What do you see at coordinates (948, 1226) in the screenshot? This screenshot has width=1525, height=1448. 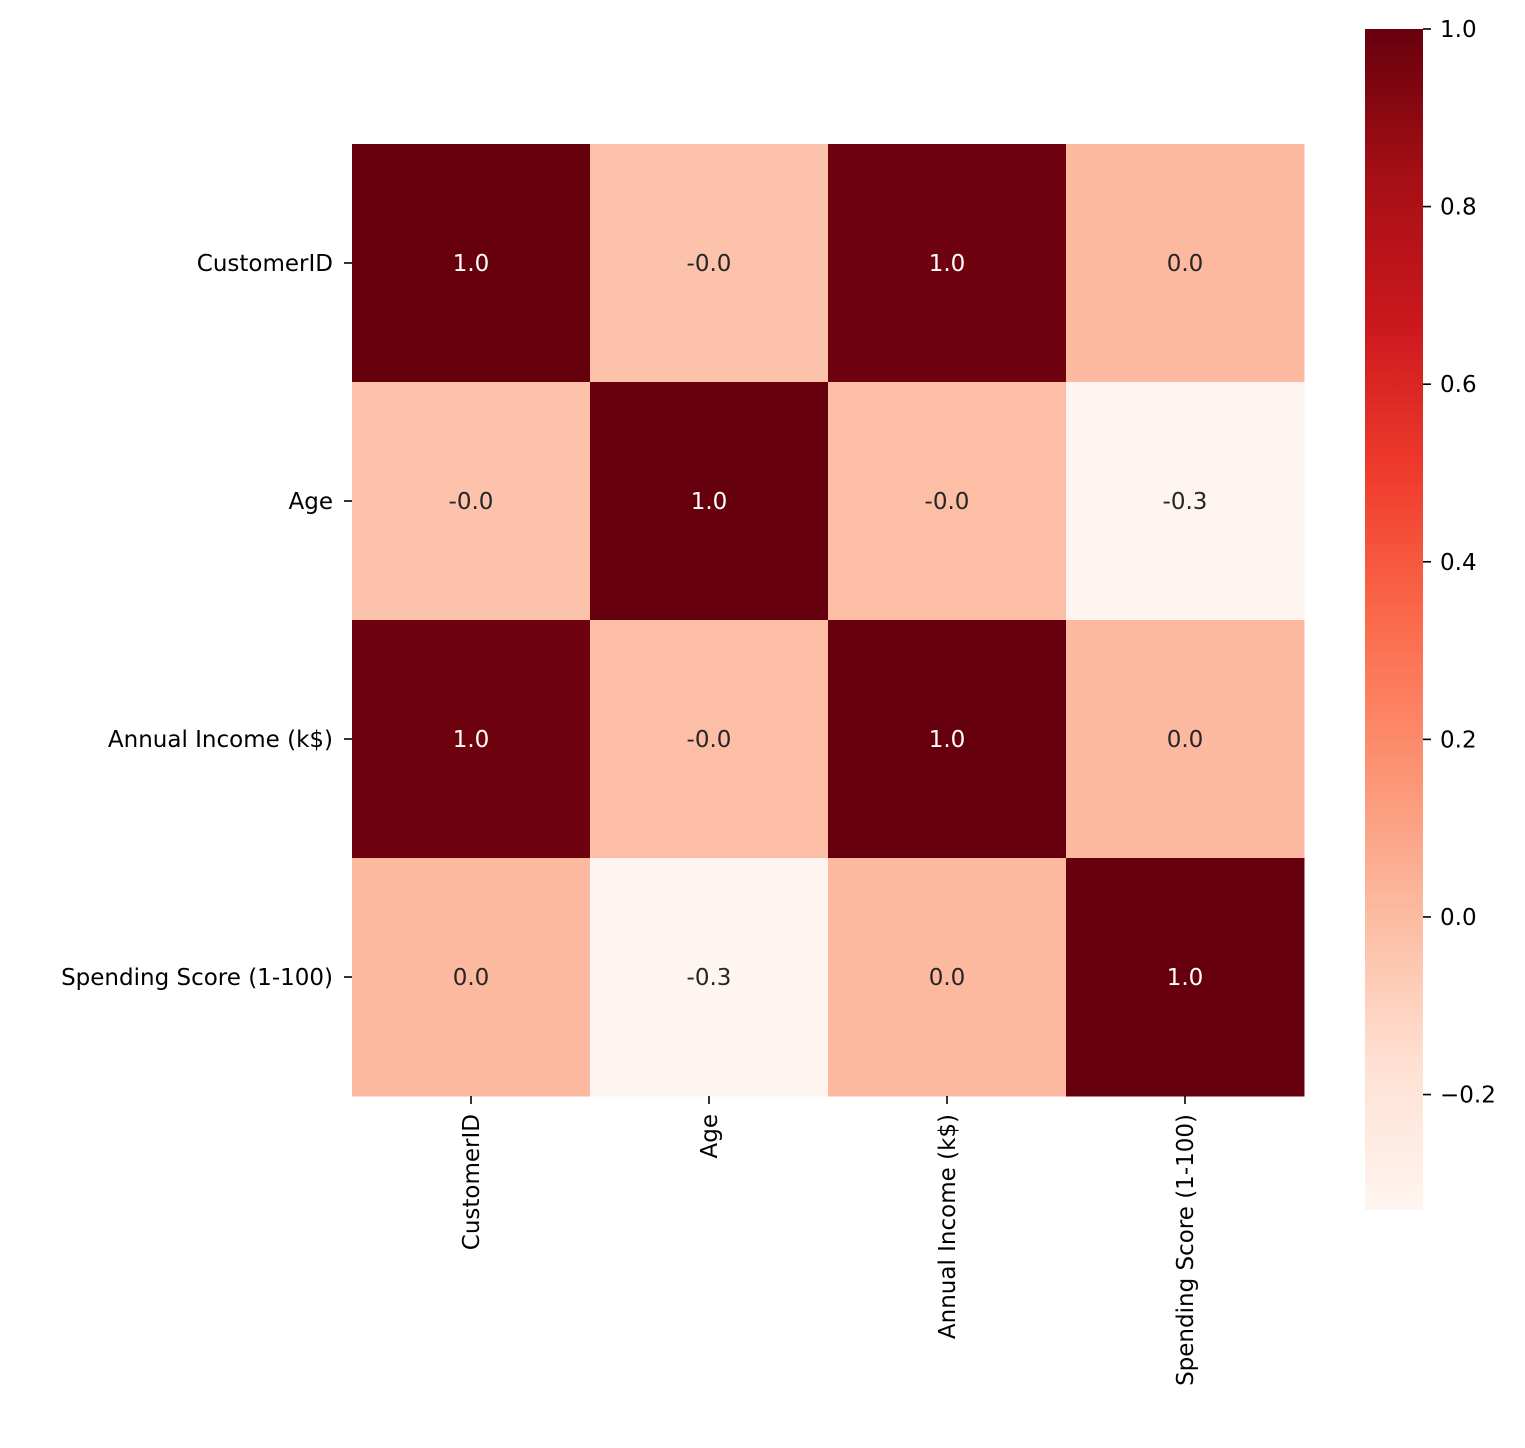 I see `x-tick-label: Annual Income (k$)` at bounding box center [948, 1226].